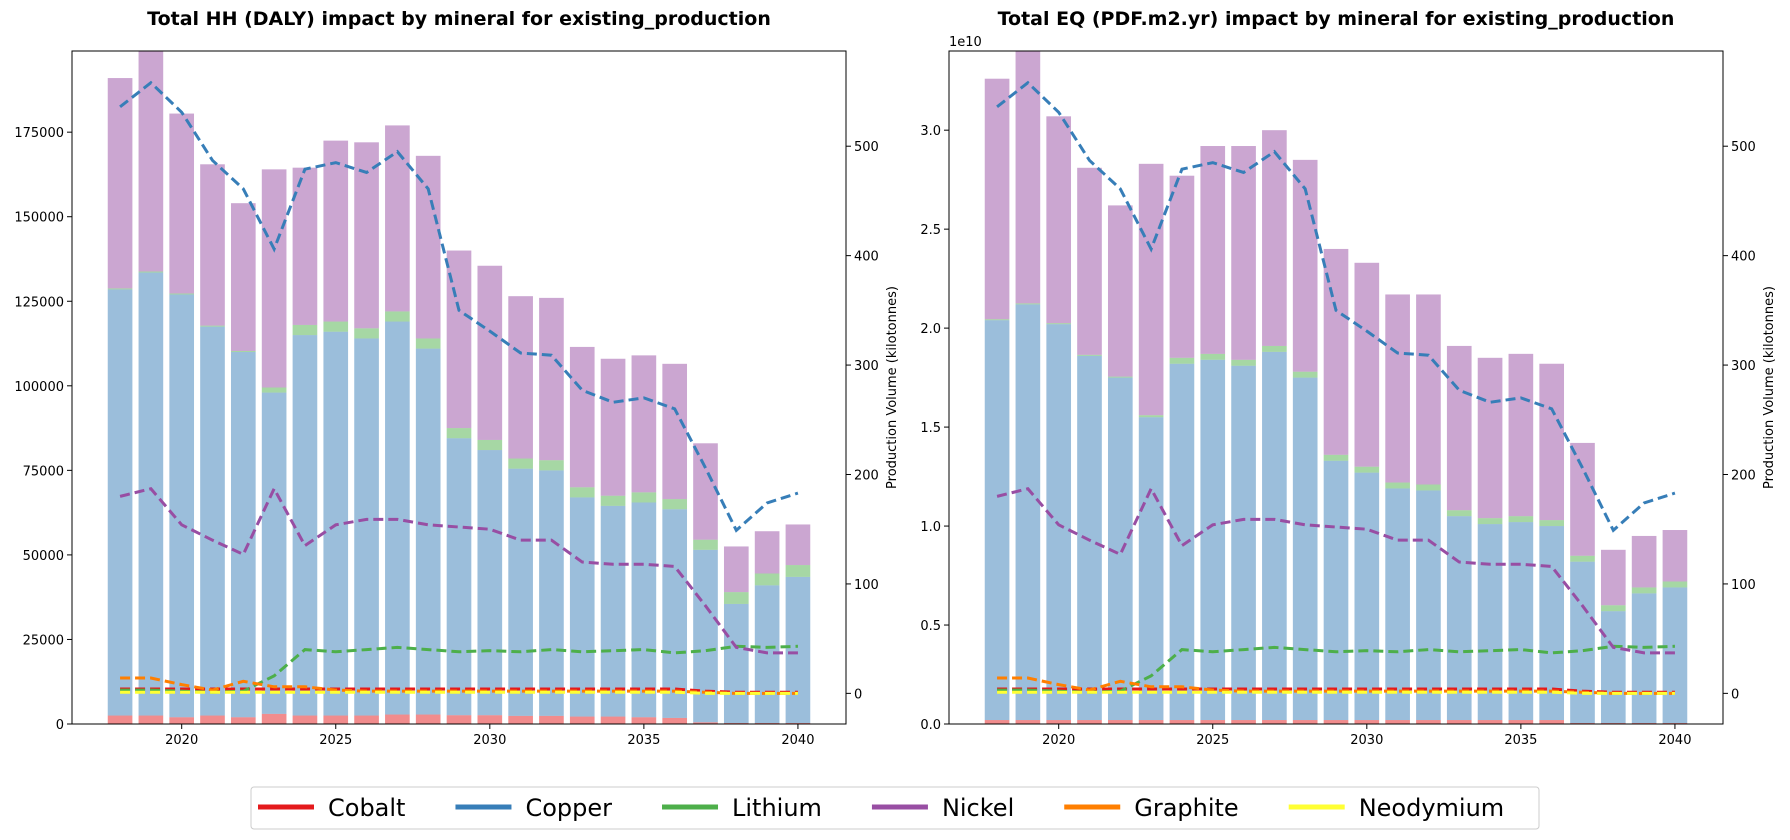 Image resolution: width=1790 pixels, height=840 pixels. What do you see at coordinates (43, 556) in the screenshot?
I see `y-tick-label: 50000` at bounding box center [43, 556].